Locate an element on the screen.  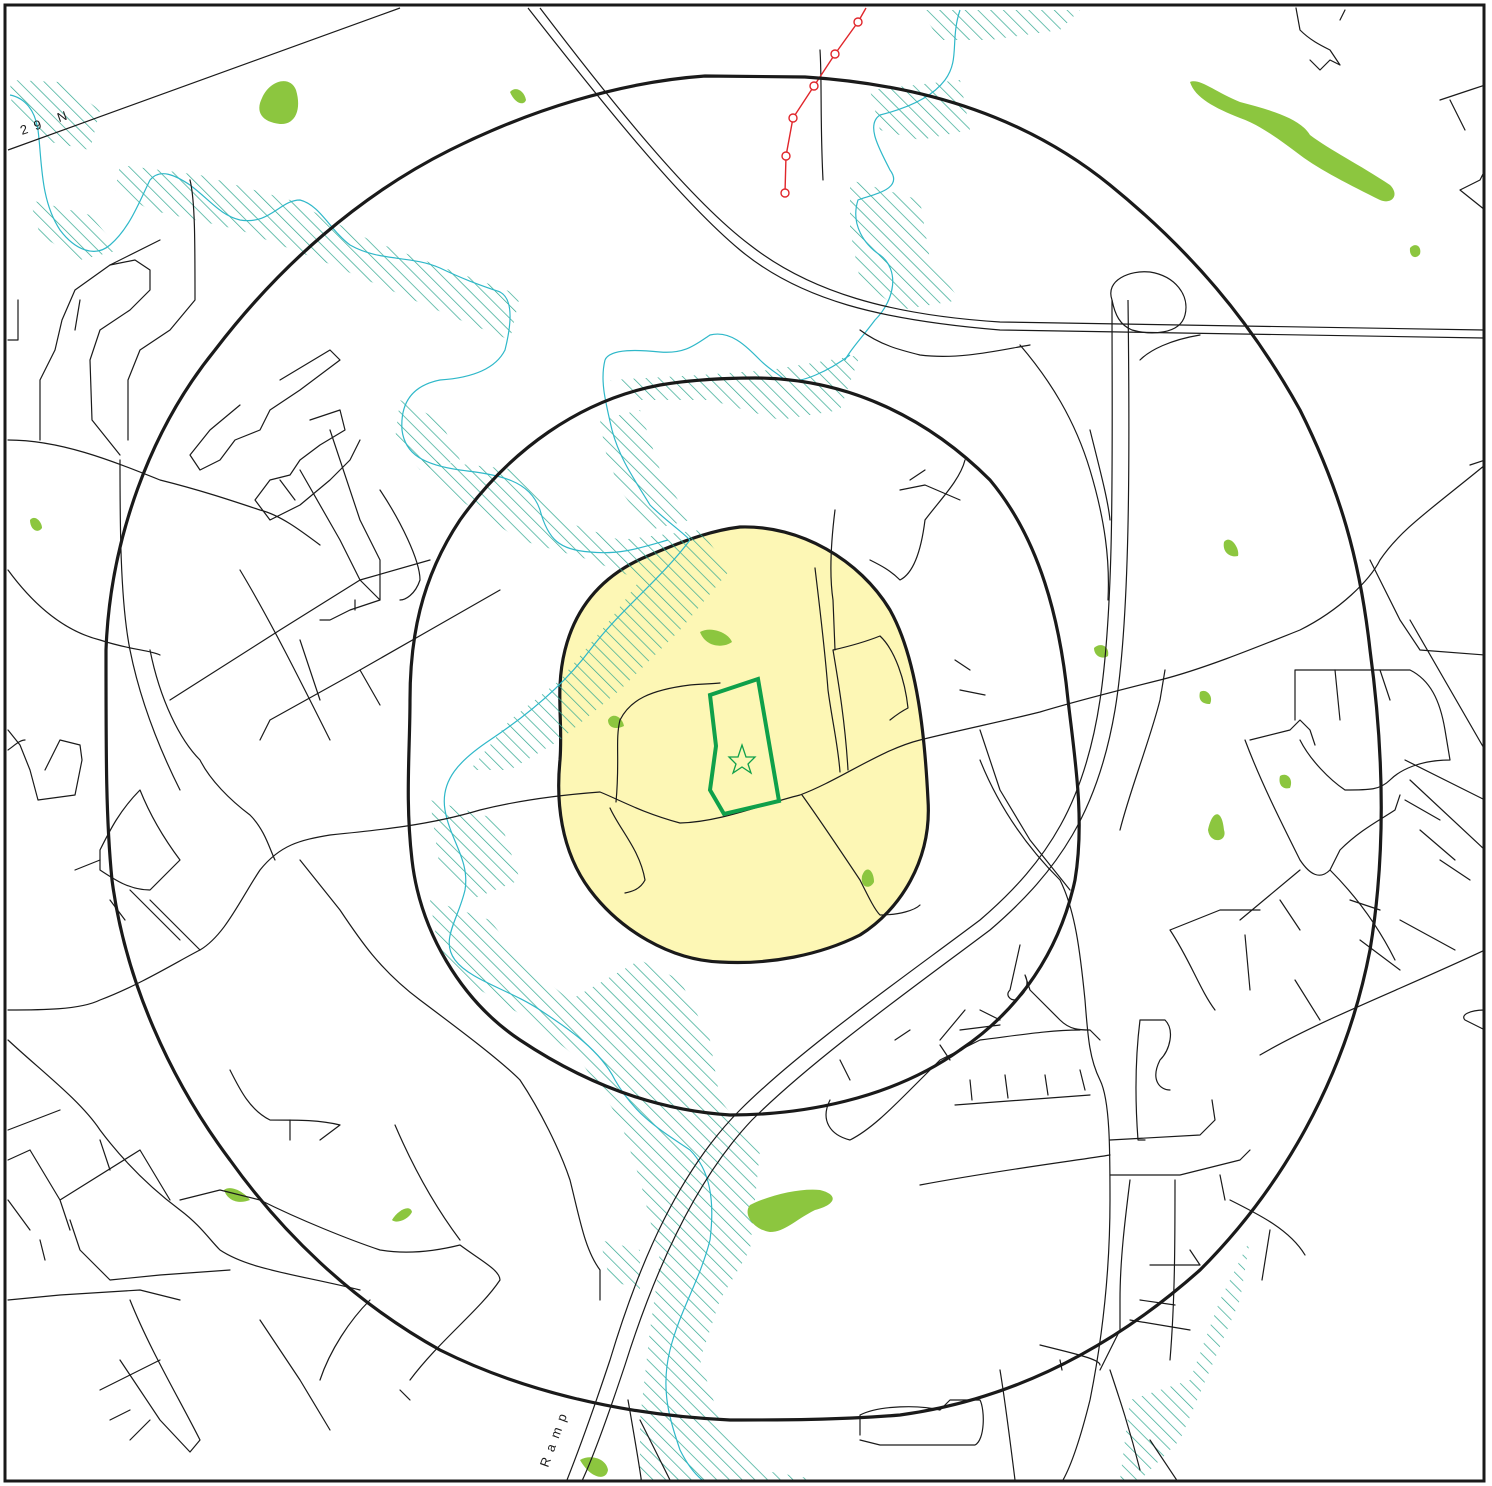
site-parcel-outline is located at coordinates (744, 746).